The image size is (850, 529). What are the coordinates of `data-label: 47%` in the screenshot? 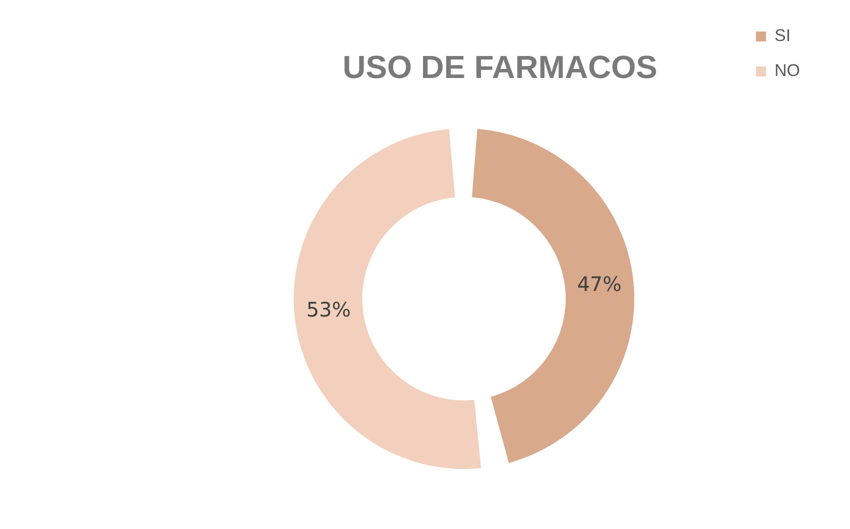 It's located at (599, 284).